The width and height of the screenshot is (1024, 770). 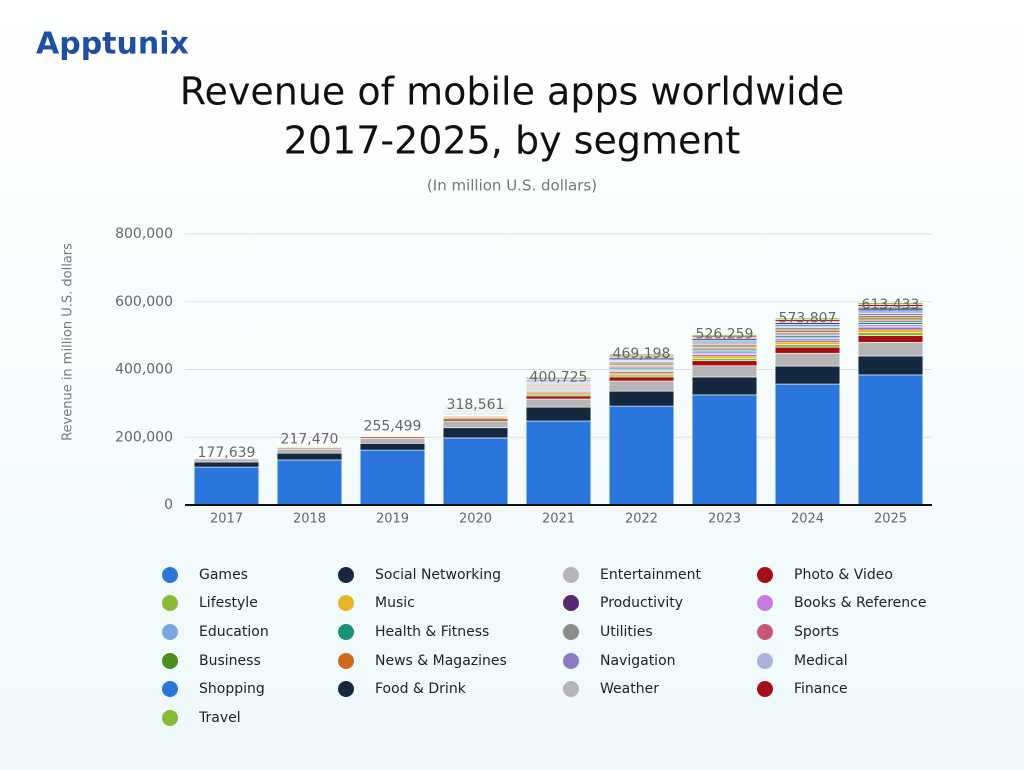 What do you see at coordinates (226, 519) in the screenshot?
I see `x-tick-label: 2017` at bounding box center [226, 519].